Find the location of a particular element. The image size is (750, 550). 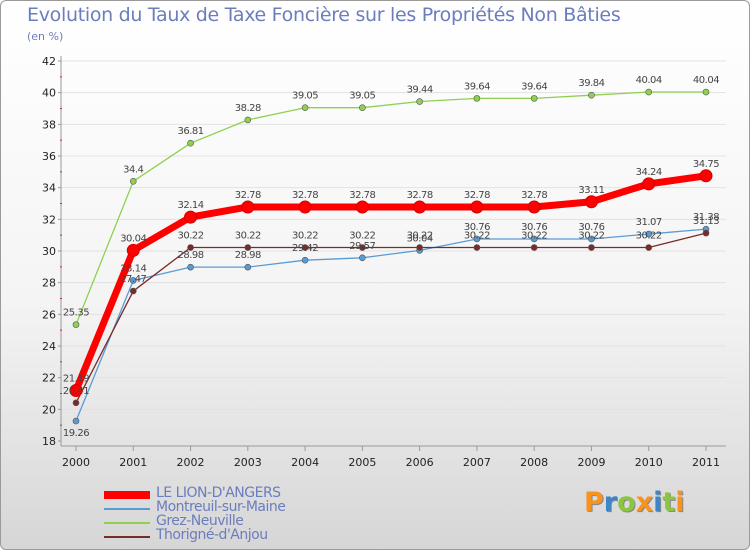

data-label: 34.75 is located at coordinates (706, 164).